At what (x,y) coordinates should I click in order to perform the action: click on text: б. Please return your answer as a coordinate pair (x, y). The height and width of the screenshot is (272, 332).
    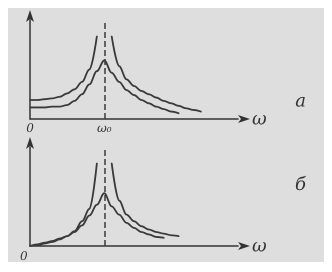
    Looking at the image, I should click on (301, 185).